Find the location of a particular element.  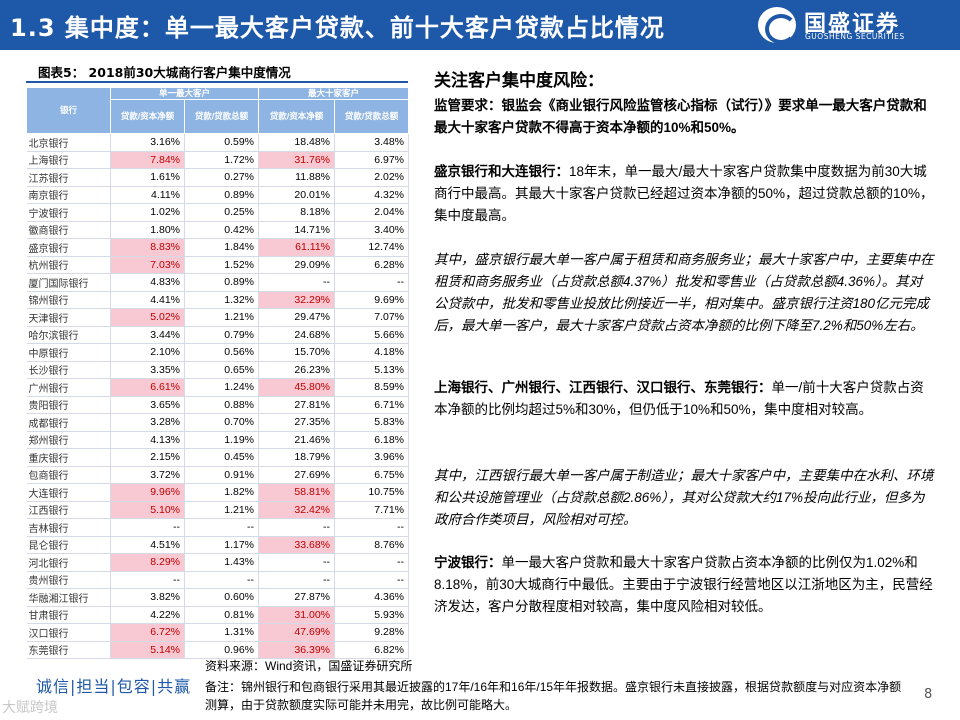

bank-name-cell: 南京银行 is located at coordinates (68, 195).